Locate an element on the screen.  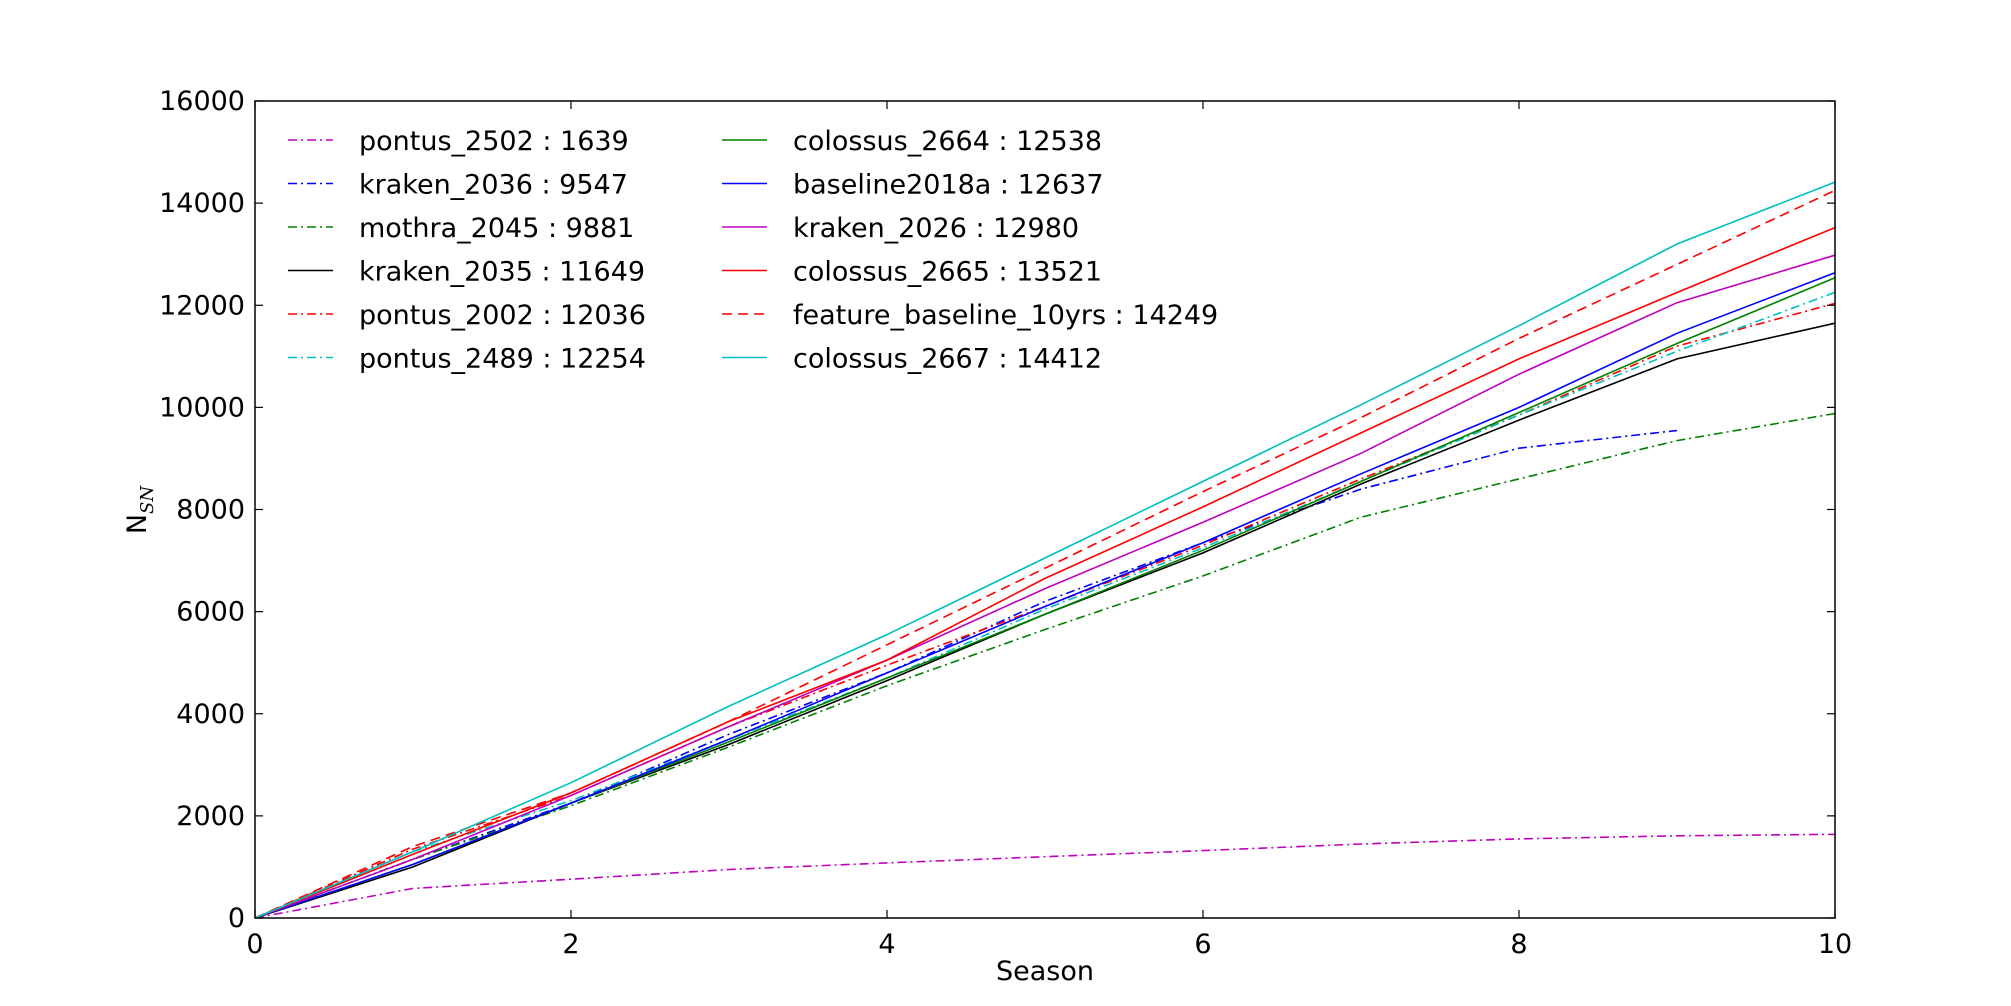
x-tick-label-0: 0 is located at coordinates (254, 944).